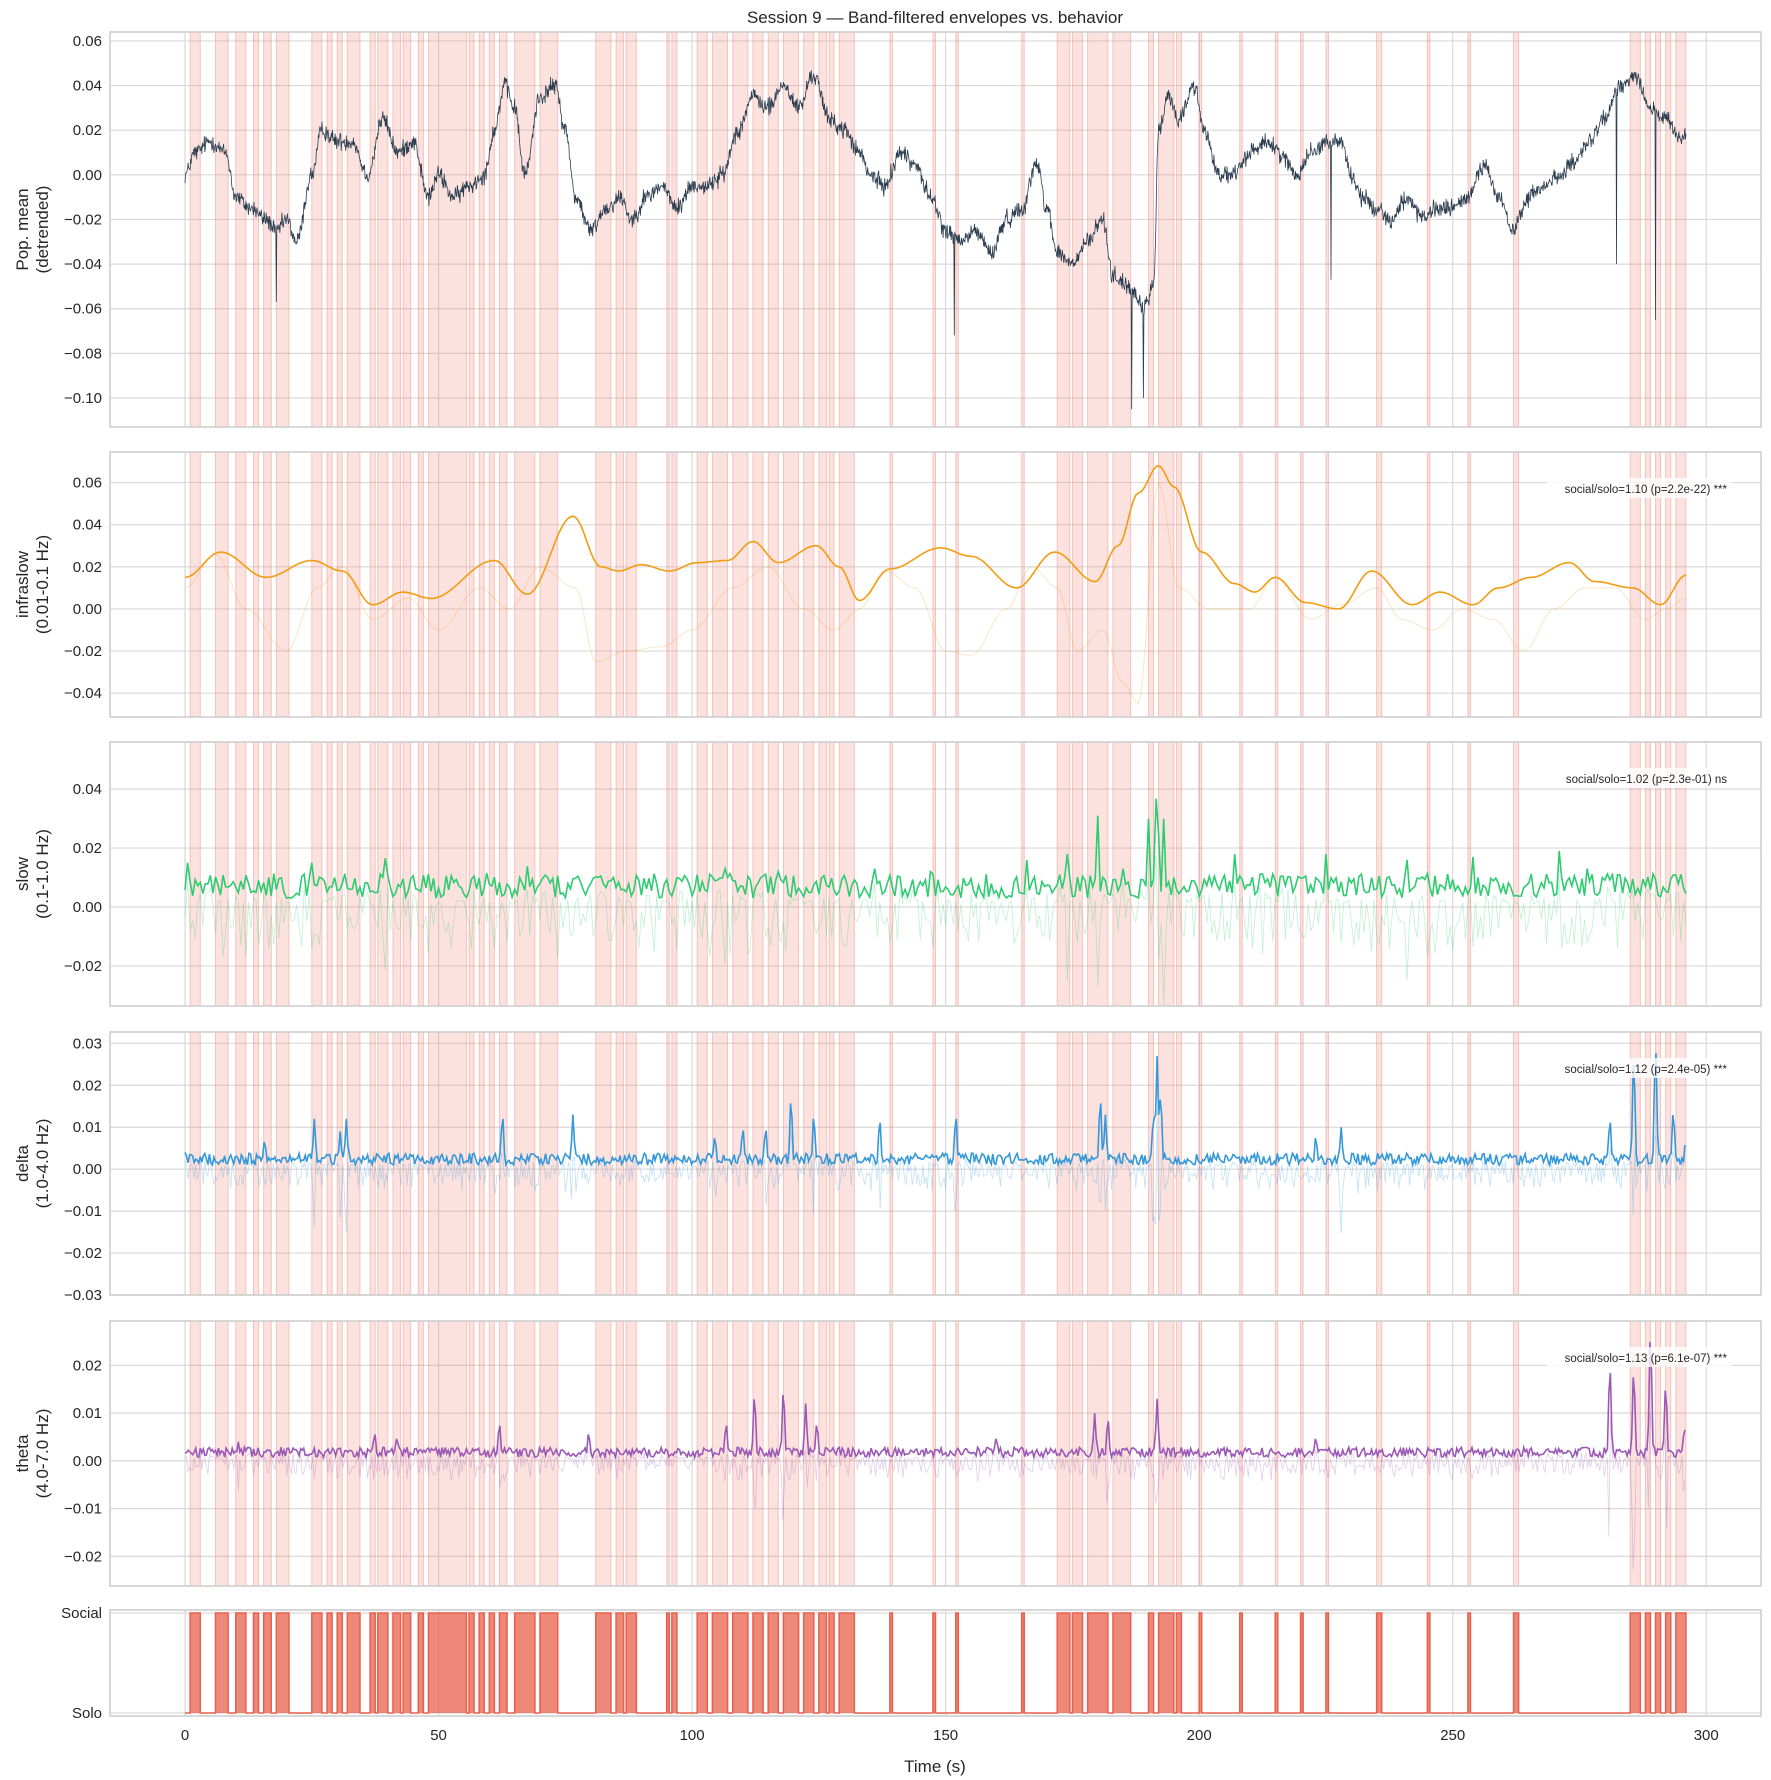  Describe the element at coordinates (692, 1735) in the screenshot. I see `x-tick-label: 100` at that location.